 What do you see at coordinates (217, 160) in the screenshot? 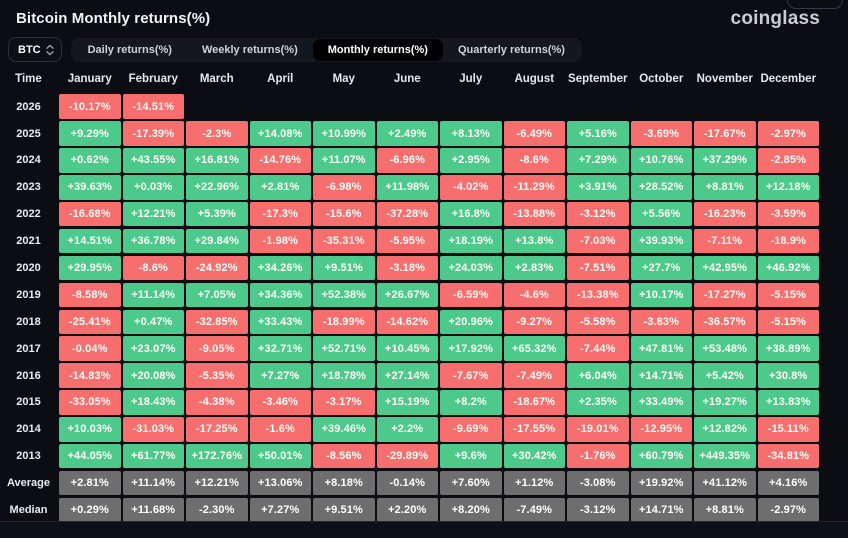
I see `cell-2024-march: +16.81%` at bounding box center [217, 160].